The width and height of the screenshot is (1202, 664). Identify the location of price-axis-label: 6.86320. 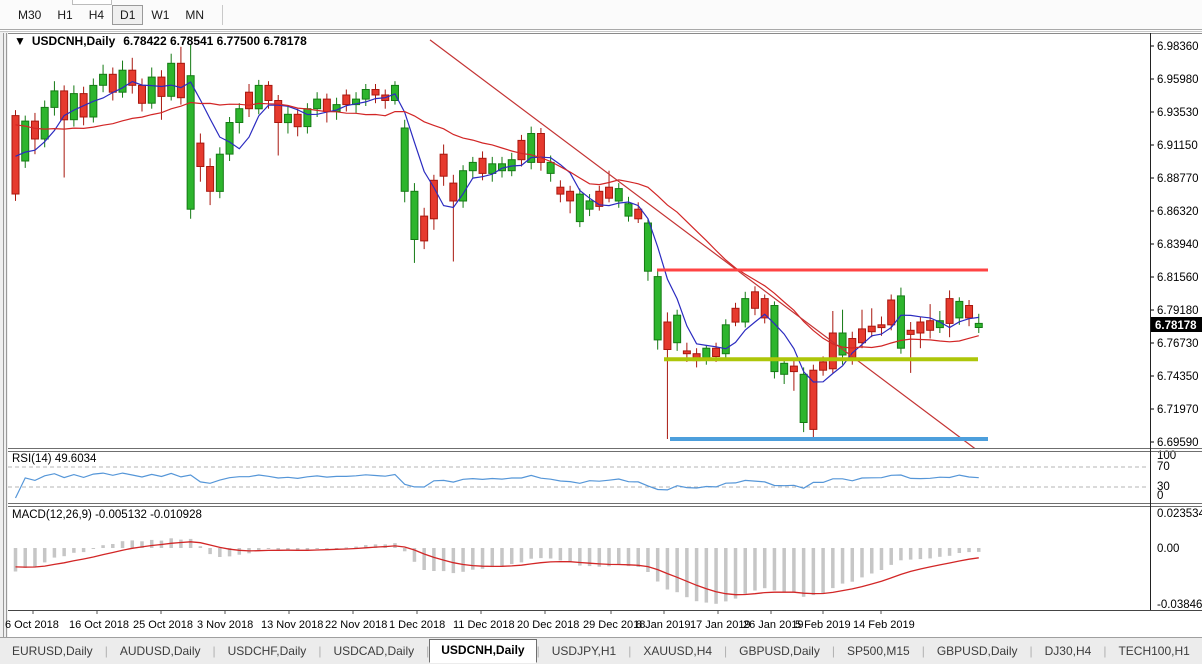
(1178, 212).